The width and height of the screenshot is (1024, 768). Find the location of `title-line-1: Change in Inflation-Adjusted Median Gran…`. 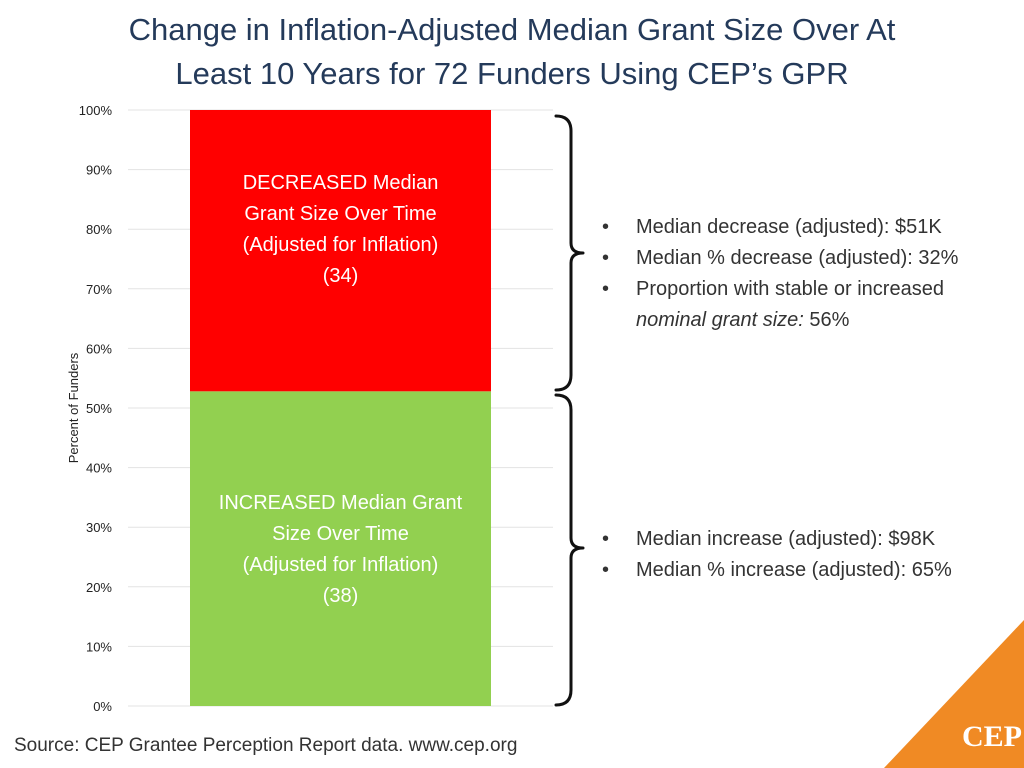

title-line-1: Change in Inflation-Adjusted Median Gran… is located at coordinates (512, 29).